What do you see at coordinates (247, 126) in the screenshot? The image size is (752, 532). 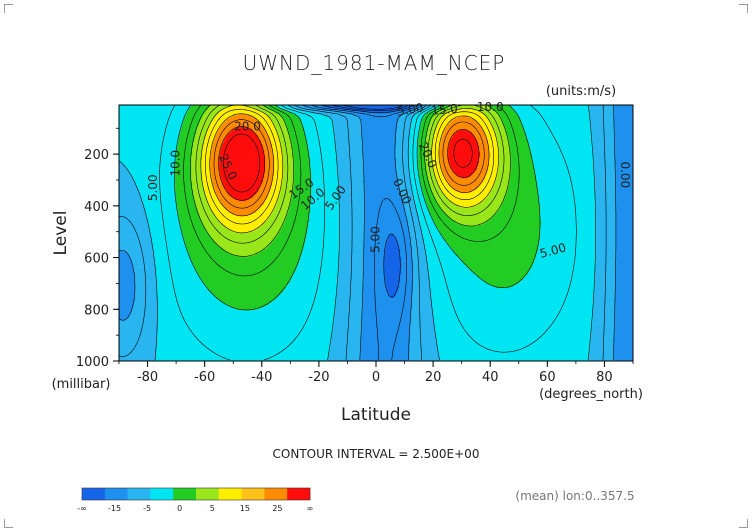 I see `contour-label: 20.0` at bounding box center [247, 126].